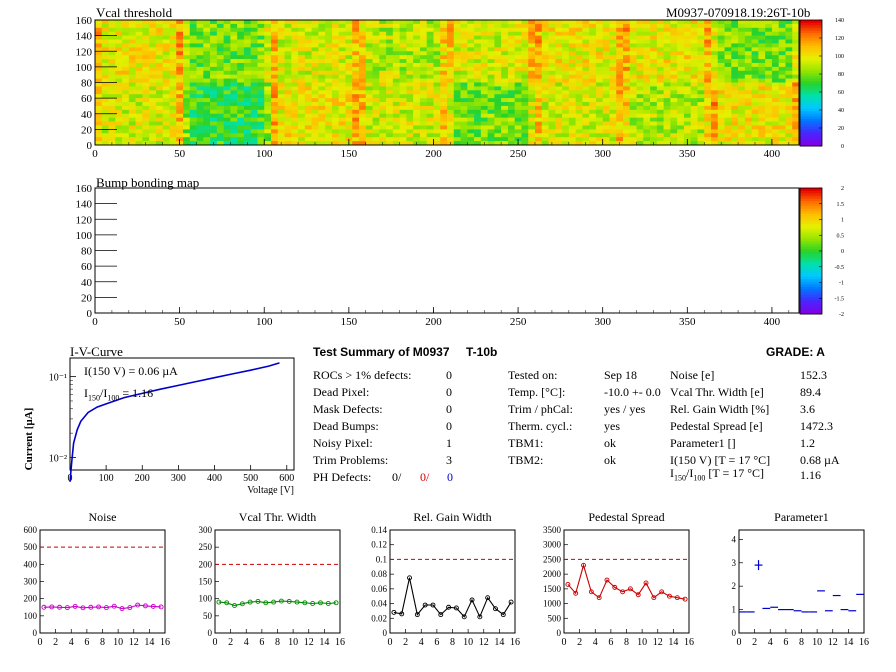 This screenshot has width=896, height=672. I want to click on summary-temp-label: T-10b, so click(482, 352).